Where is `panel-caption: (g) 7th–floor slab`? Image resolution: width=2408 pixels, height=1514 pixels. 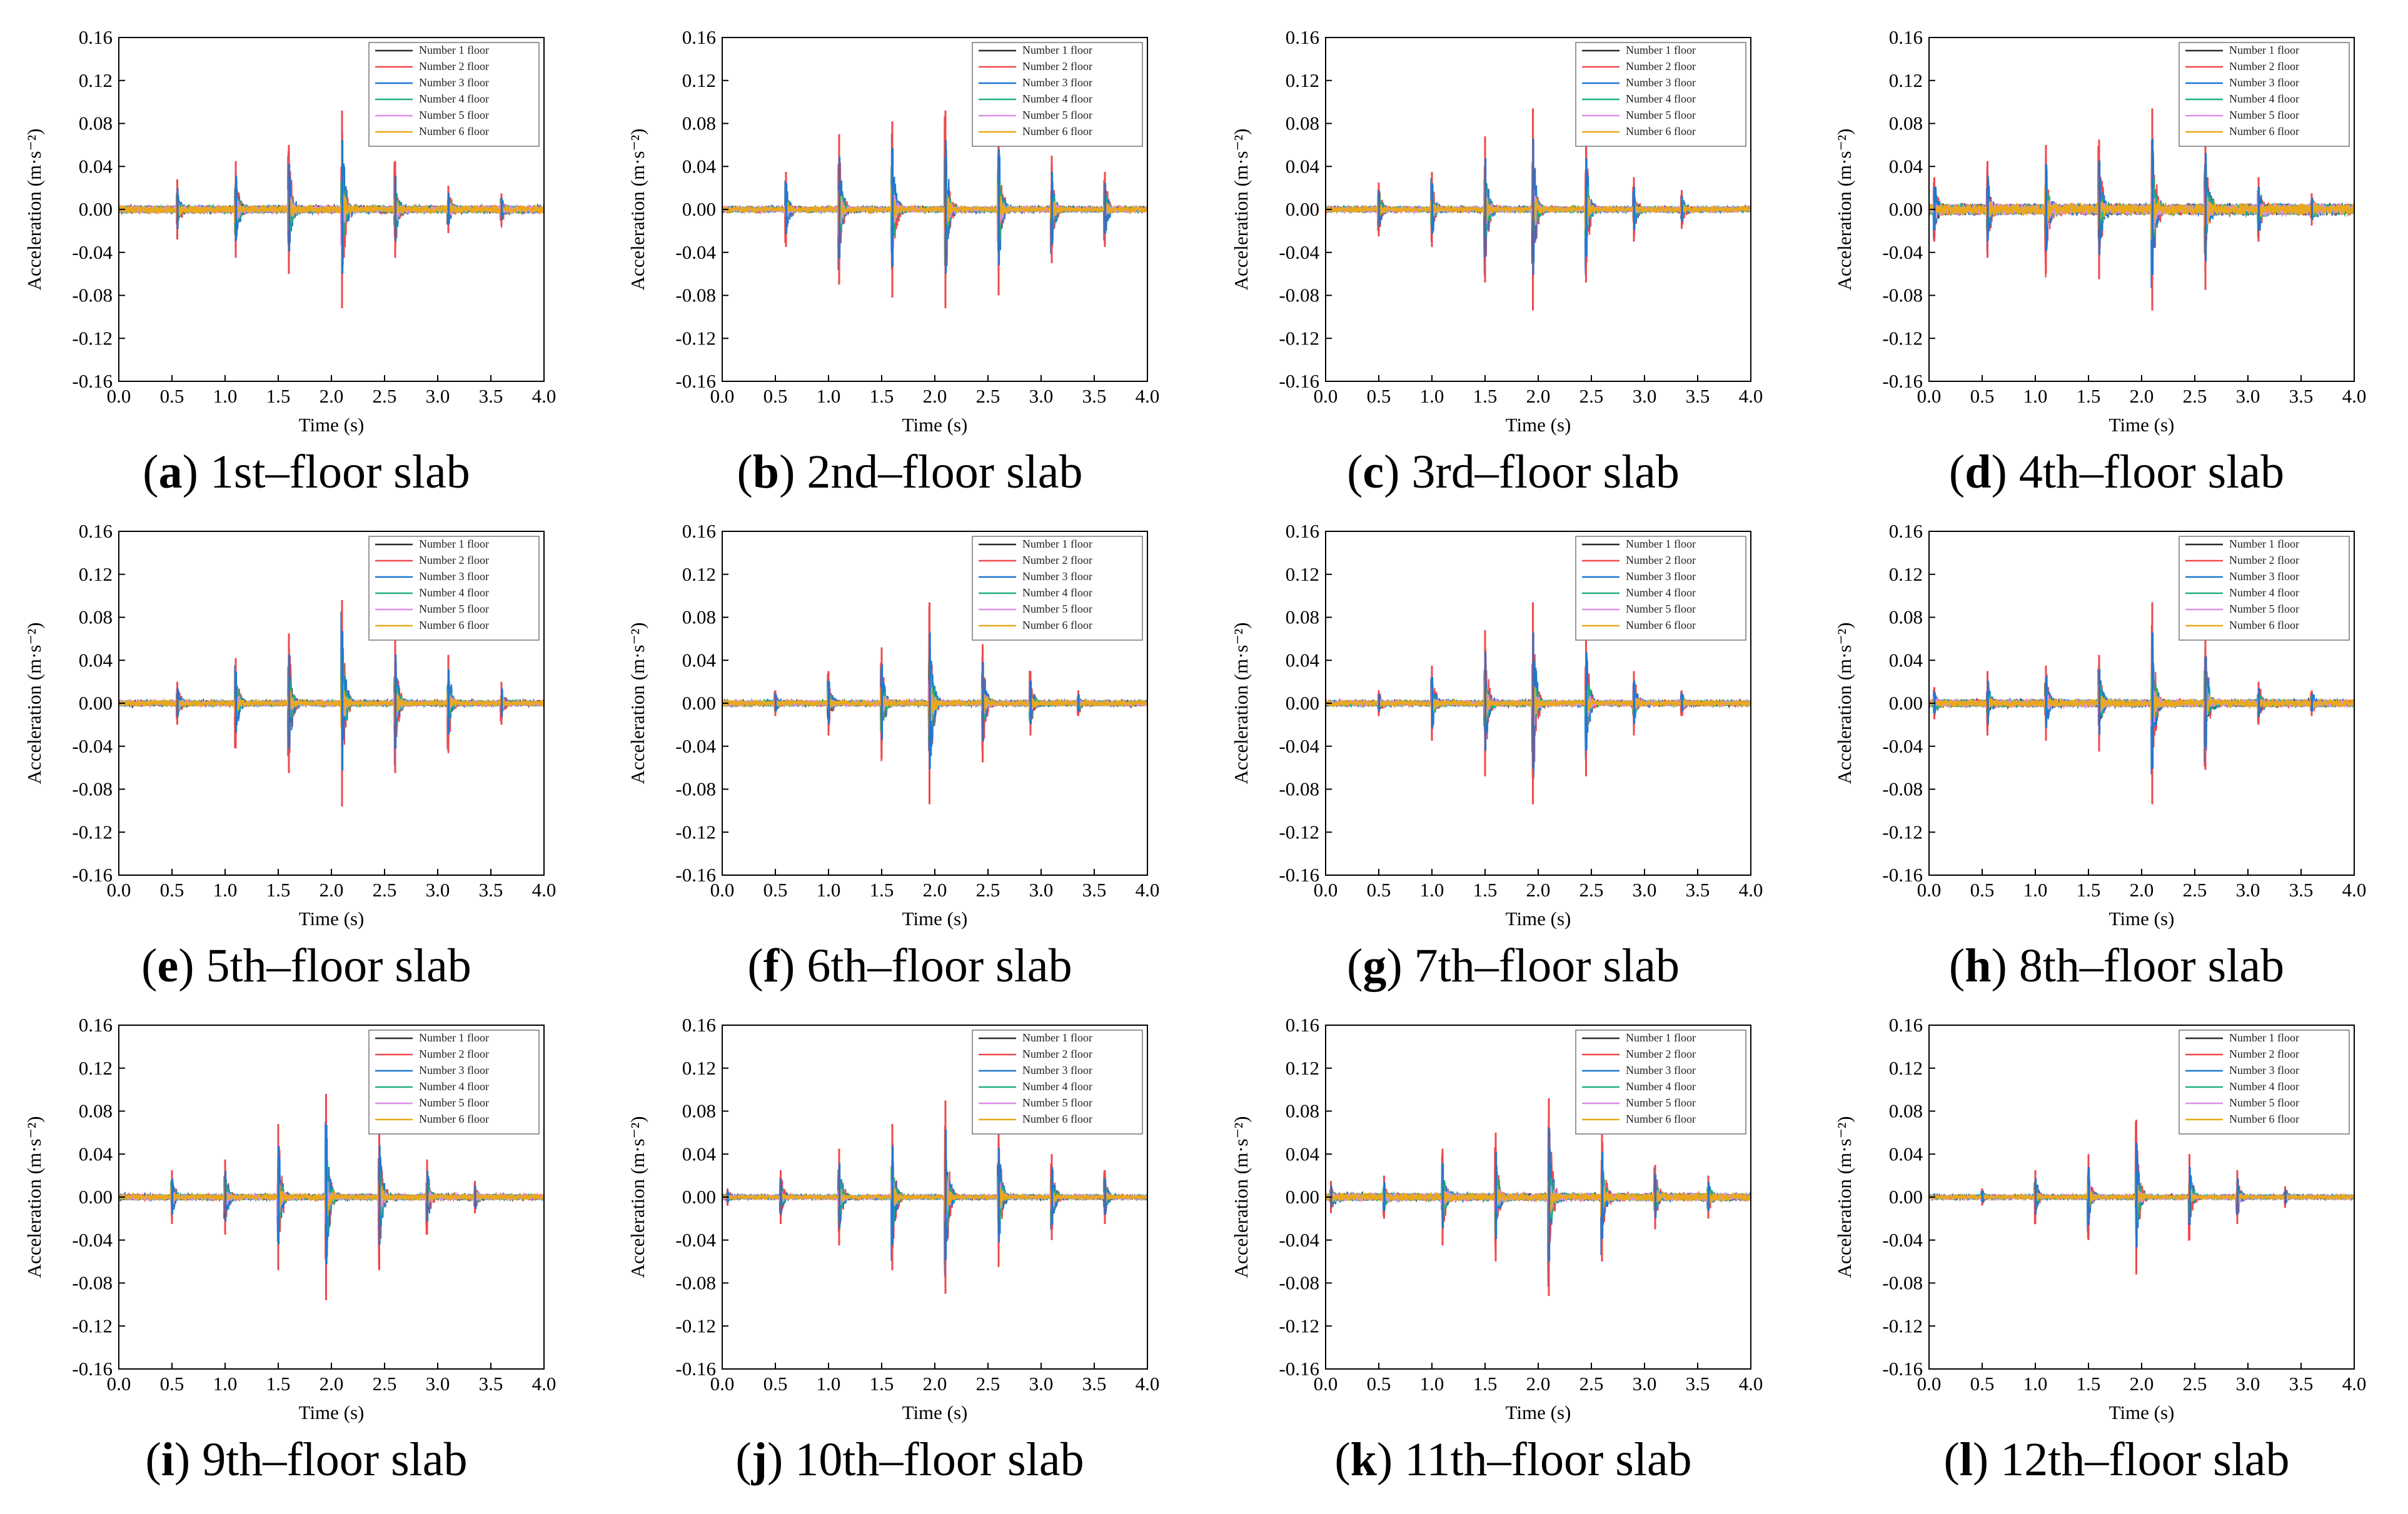
panel-caption: (g) 7th–floor slab is located at coordinates (1514, 966).